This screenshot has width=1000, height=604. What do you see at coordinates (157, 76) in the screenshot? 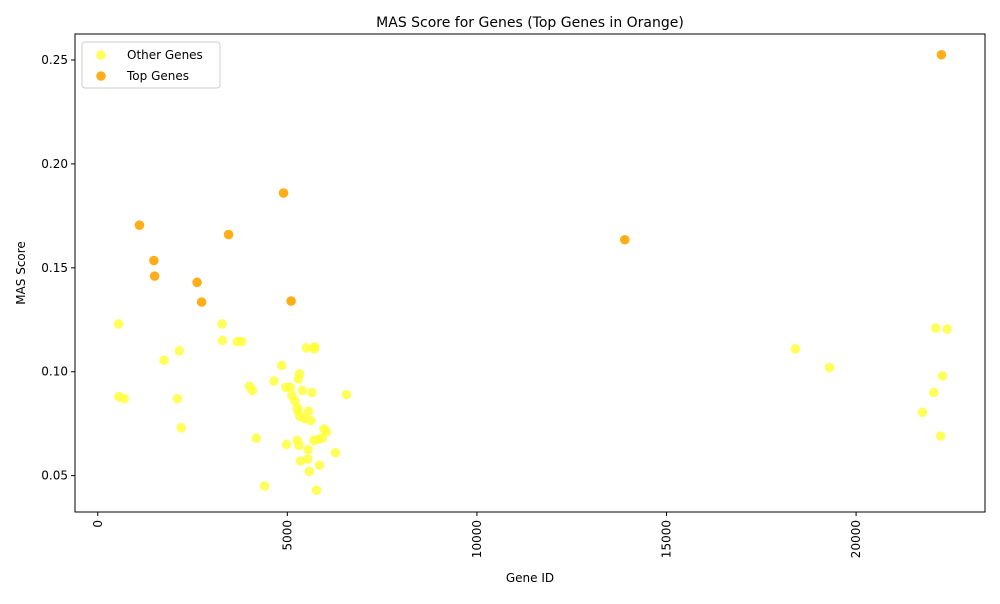
I see `legend-label-top-genes: Top Genes` at bounding box center [157, 76].